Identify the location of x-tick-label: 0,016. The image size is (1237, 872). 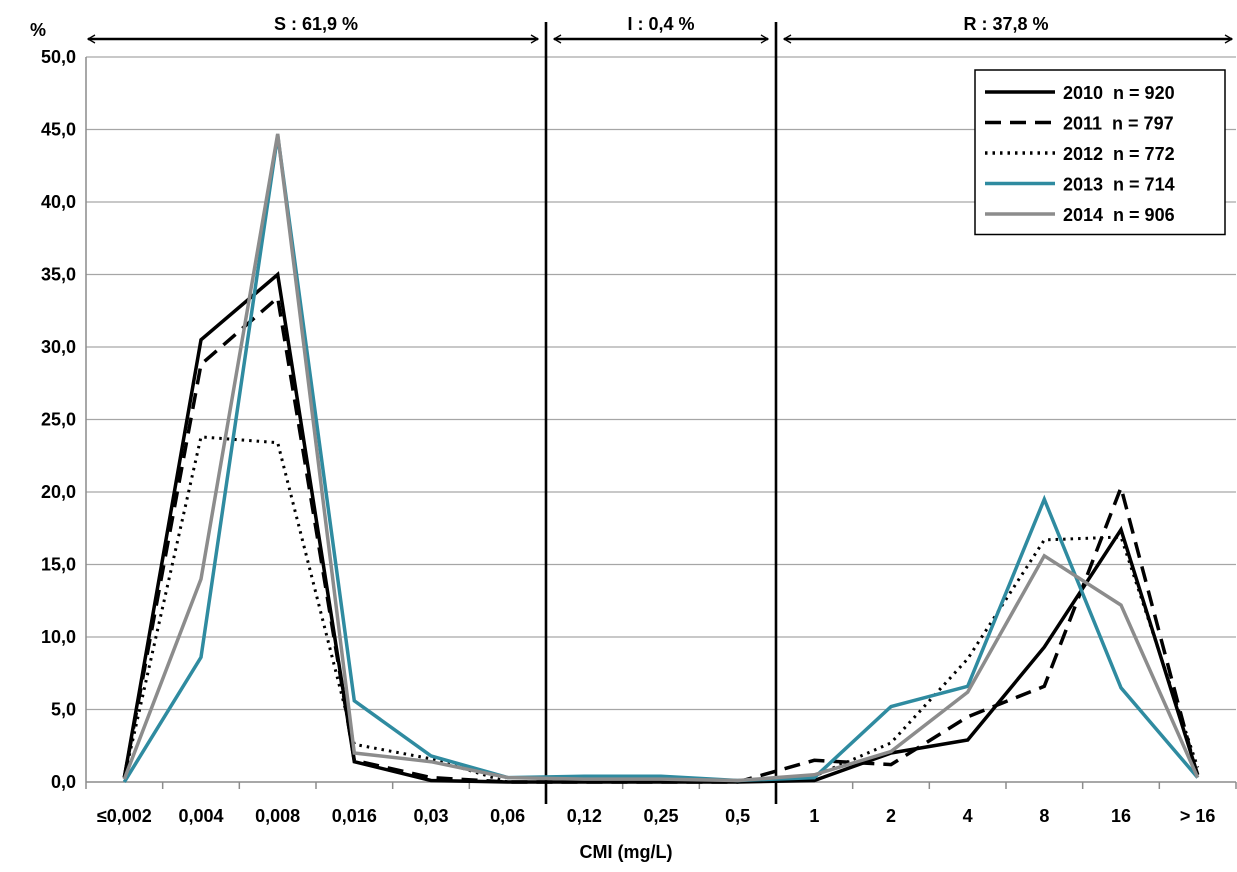
(354, 816).